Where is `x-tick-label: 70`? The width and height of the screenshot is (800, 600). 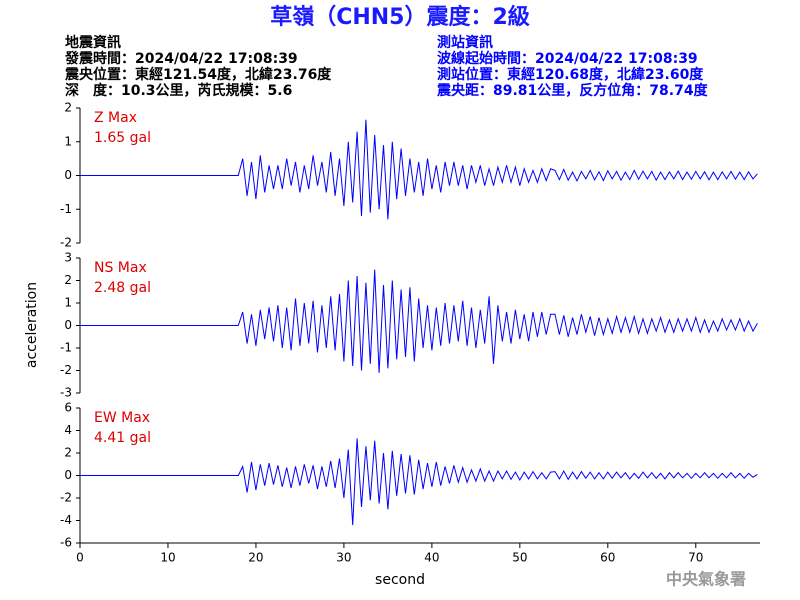 x-tick-label: 70 is located at coordinates (695, 558).